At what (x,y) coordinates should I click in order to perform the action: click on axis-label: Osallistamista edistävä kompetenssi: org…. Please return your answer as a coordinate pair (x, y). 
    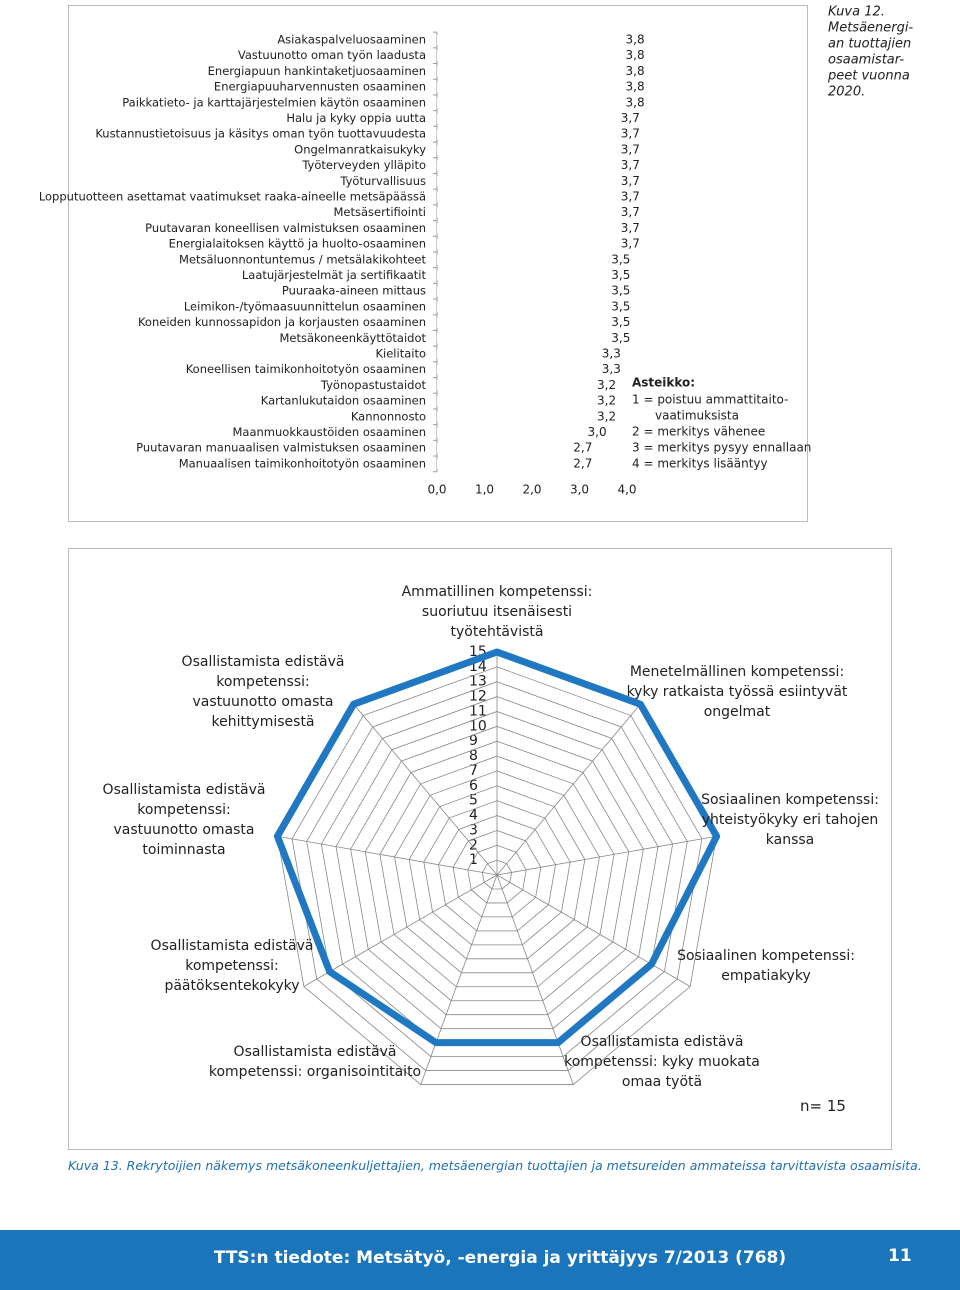
    Looking at the image, I should click on (315, 1062).